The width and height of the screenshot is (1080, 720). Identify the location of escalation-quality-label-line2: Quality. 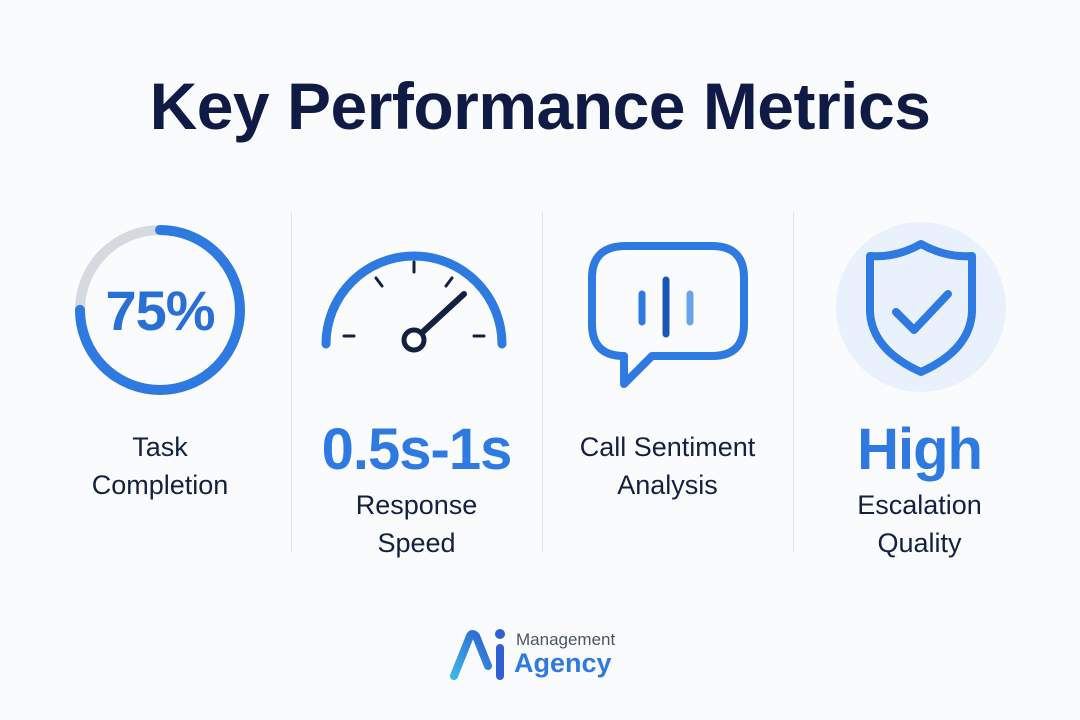
(919, 543).